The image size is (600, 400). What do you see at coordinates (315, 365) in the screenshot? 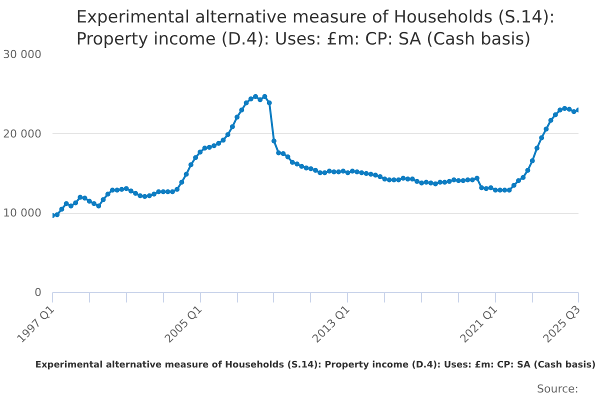
I see `text: Experimental alternative measure of Households (S.14): Property income (D.4): Uses: £m: CP: SA (Cash basis)` at bounding box center [315, 365].